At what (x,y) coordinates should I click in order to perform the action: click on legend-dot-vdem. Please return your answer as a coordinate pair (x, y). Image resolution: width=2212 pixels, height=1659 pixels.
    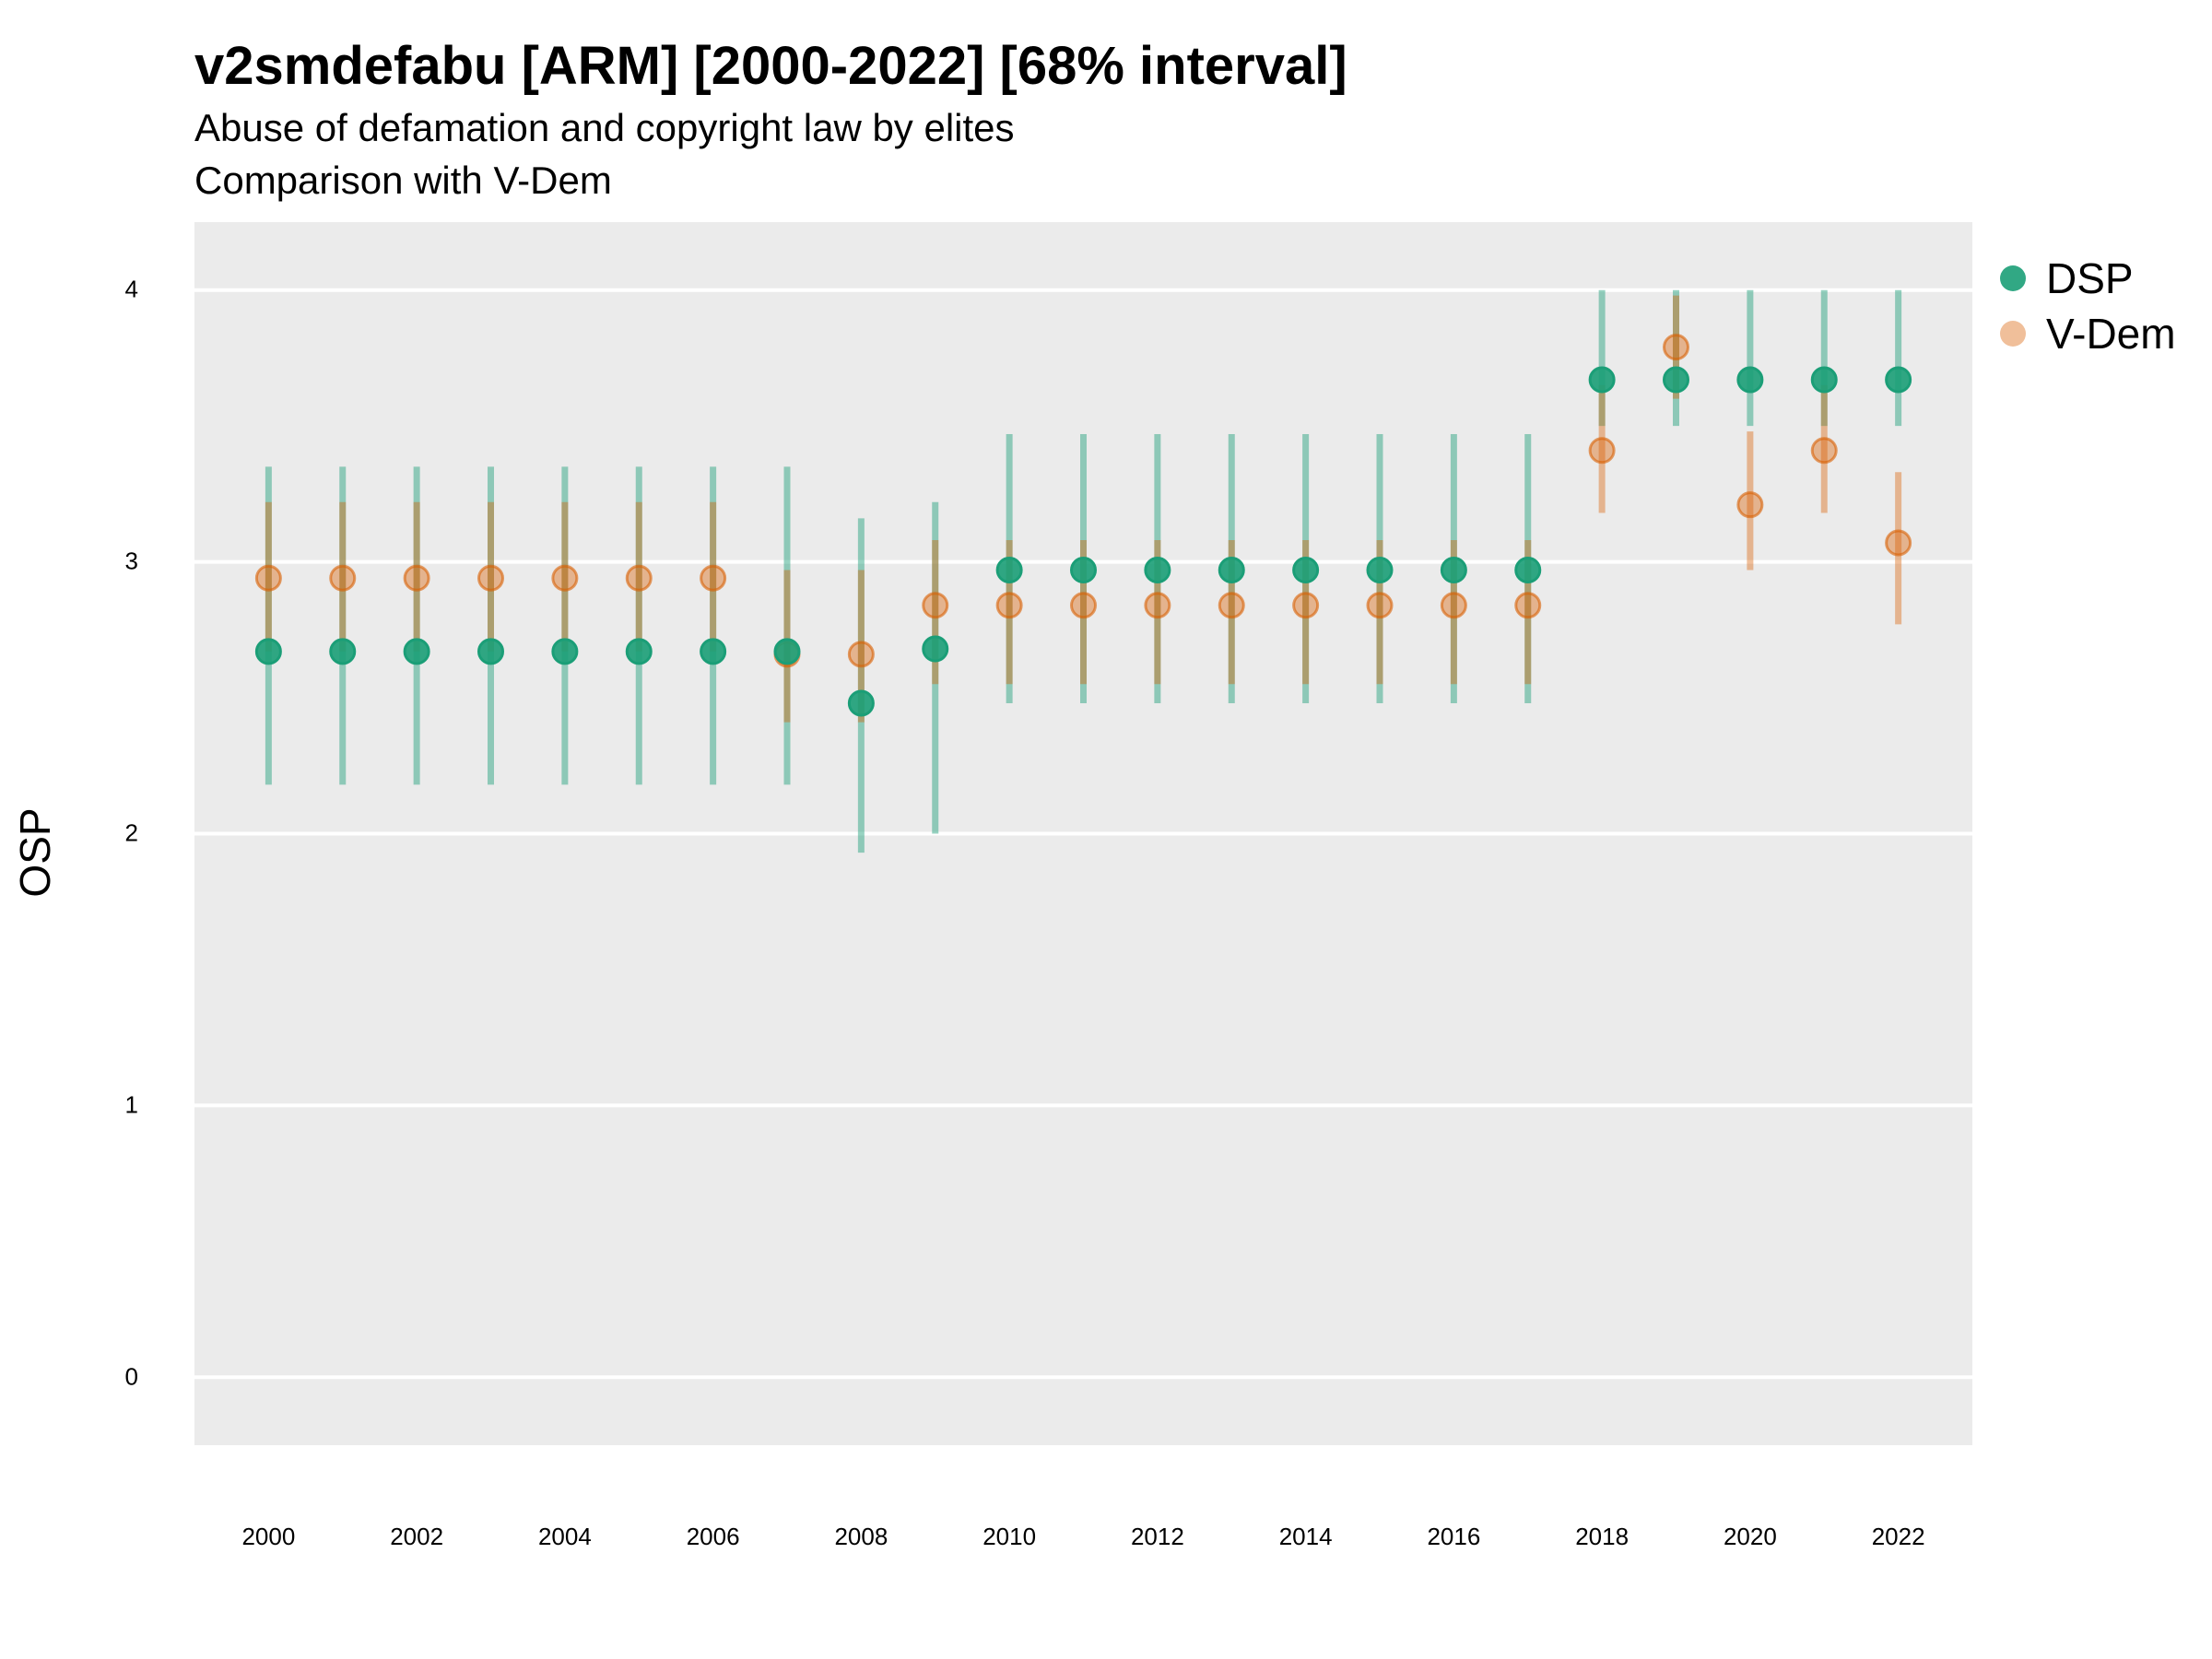
    Looking at the image, I should click on (2013, 334).